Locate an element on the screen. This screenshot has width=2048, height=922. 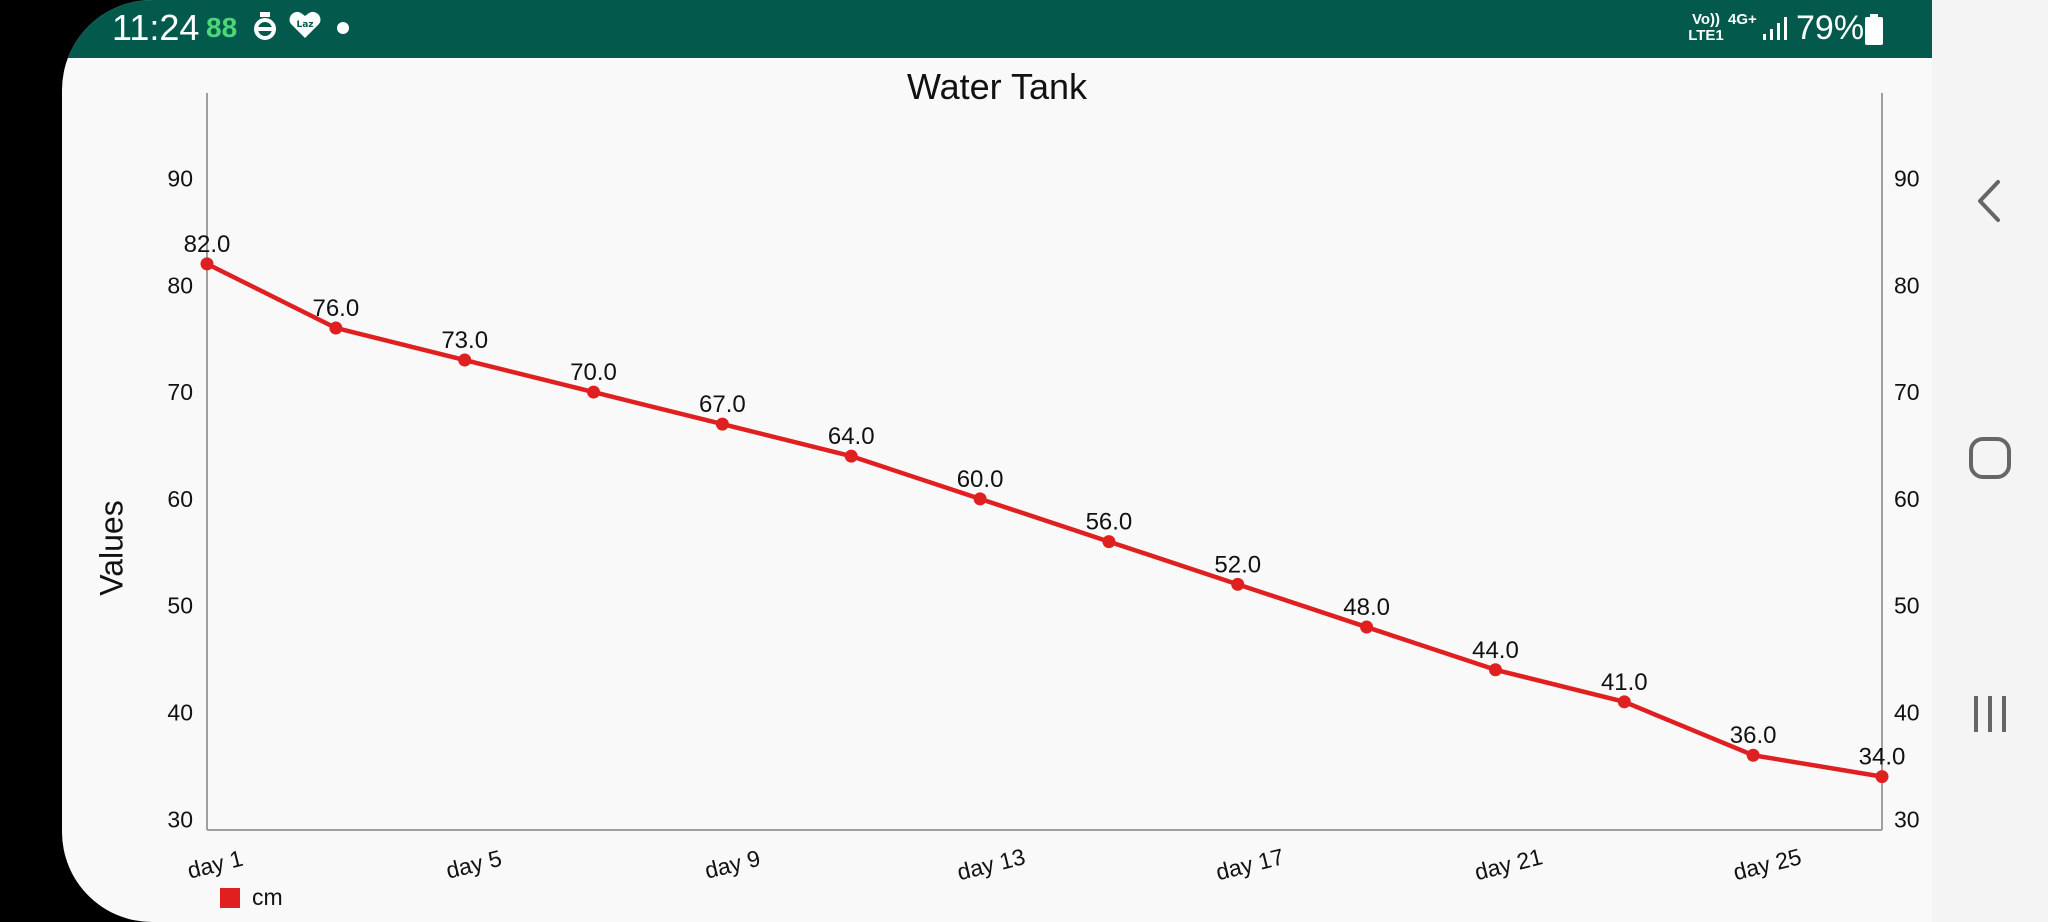
data-label: 60.0 is located at coordinates (980, 479).